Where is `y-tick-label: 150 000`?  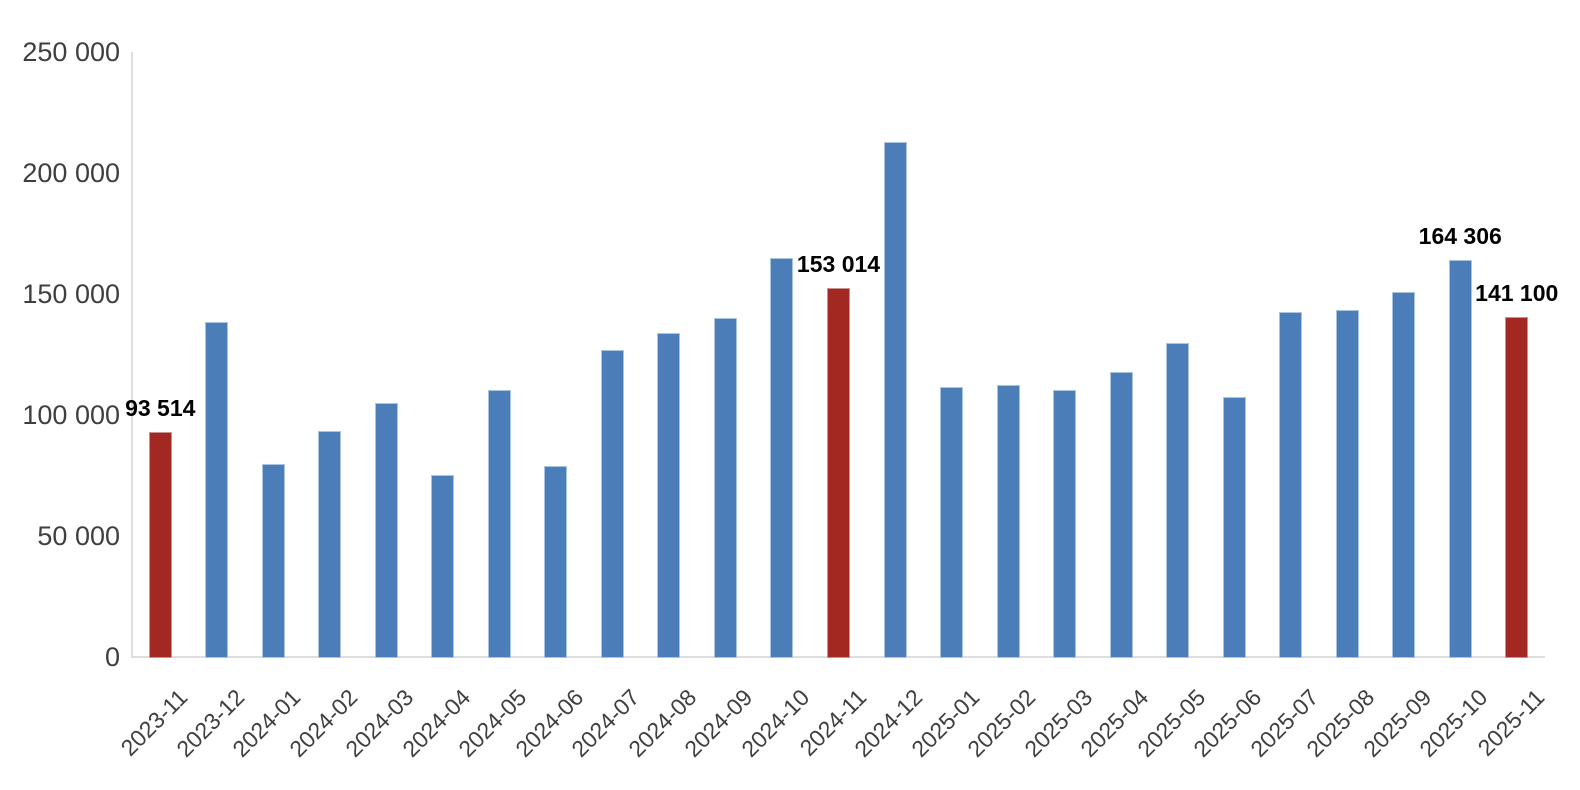 y-tick-label: 150 000 is located at coordinates (71, 294).